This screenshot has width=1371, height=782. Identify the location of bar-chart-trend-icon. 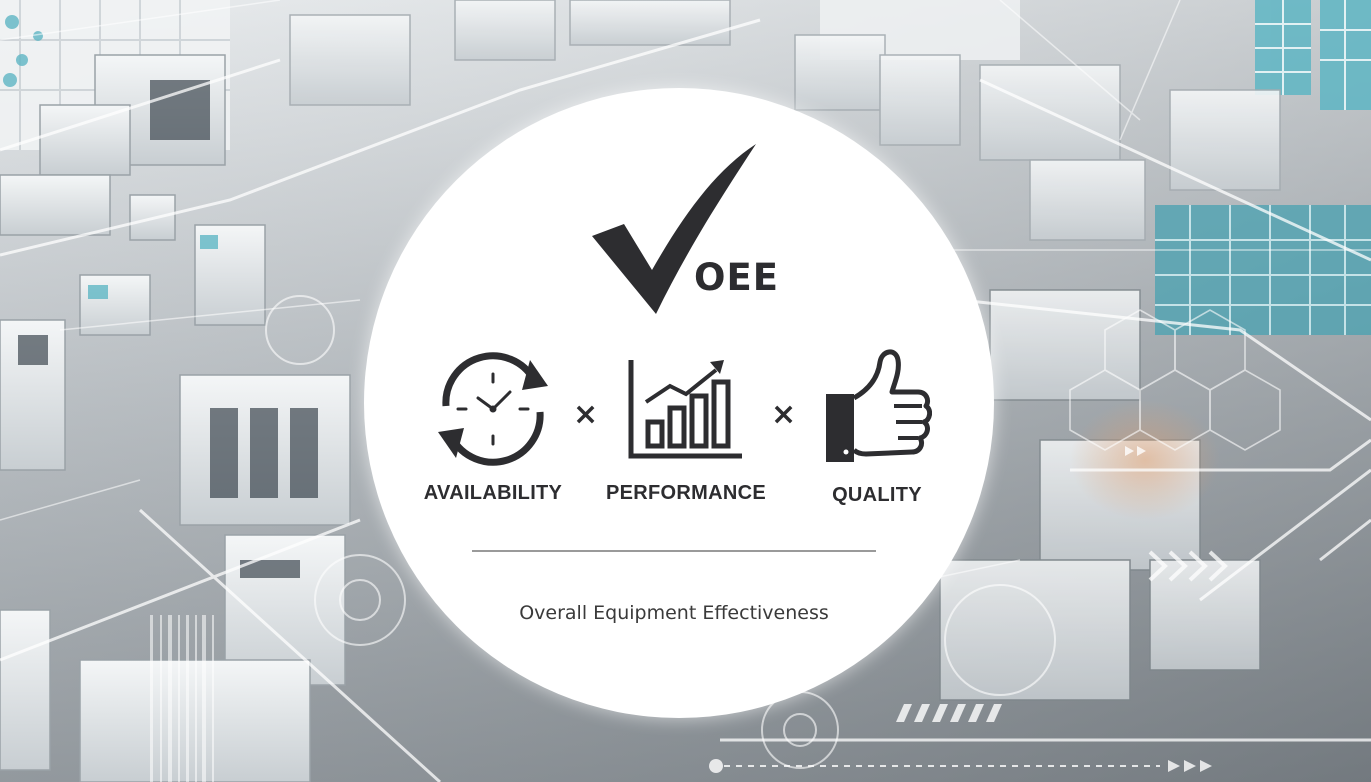
(685, 409).